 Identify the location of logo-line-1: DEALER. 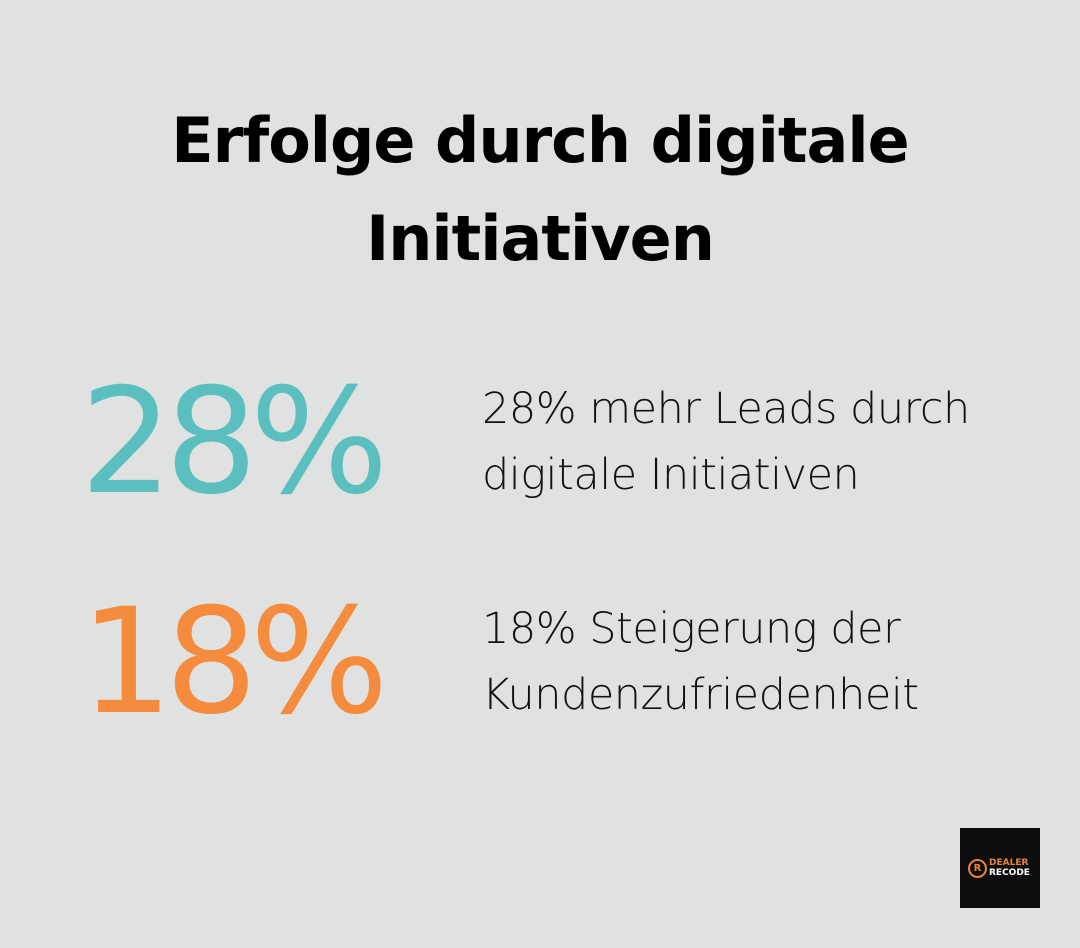
(1009, 863).